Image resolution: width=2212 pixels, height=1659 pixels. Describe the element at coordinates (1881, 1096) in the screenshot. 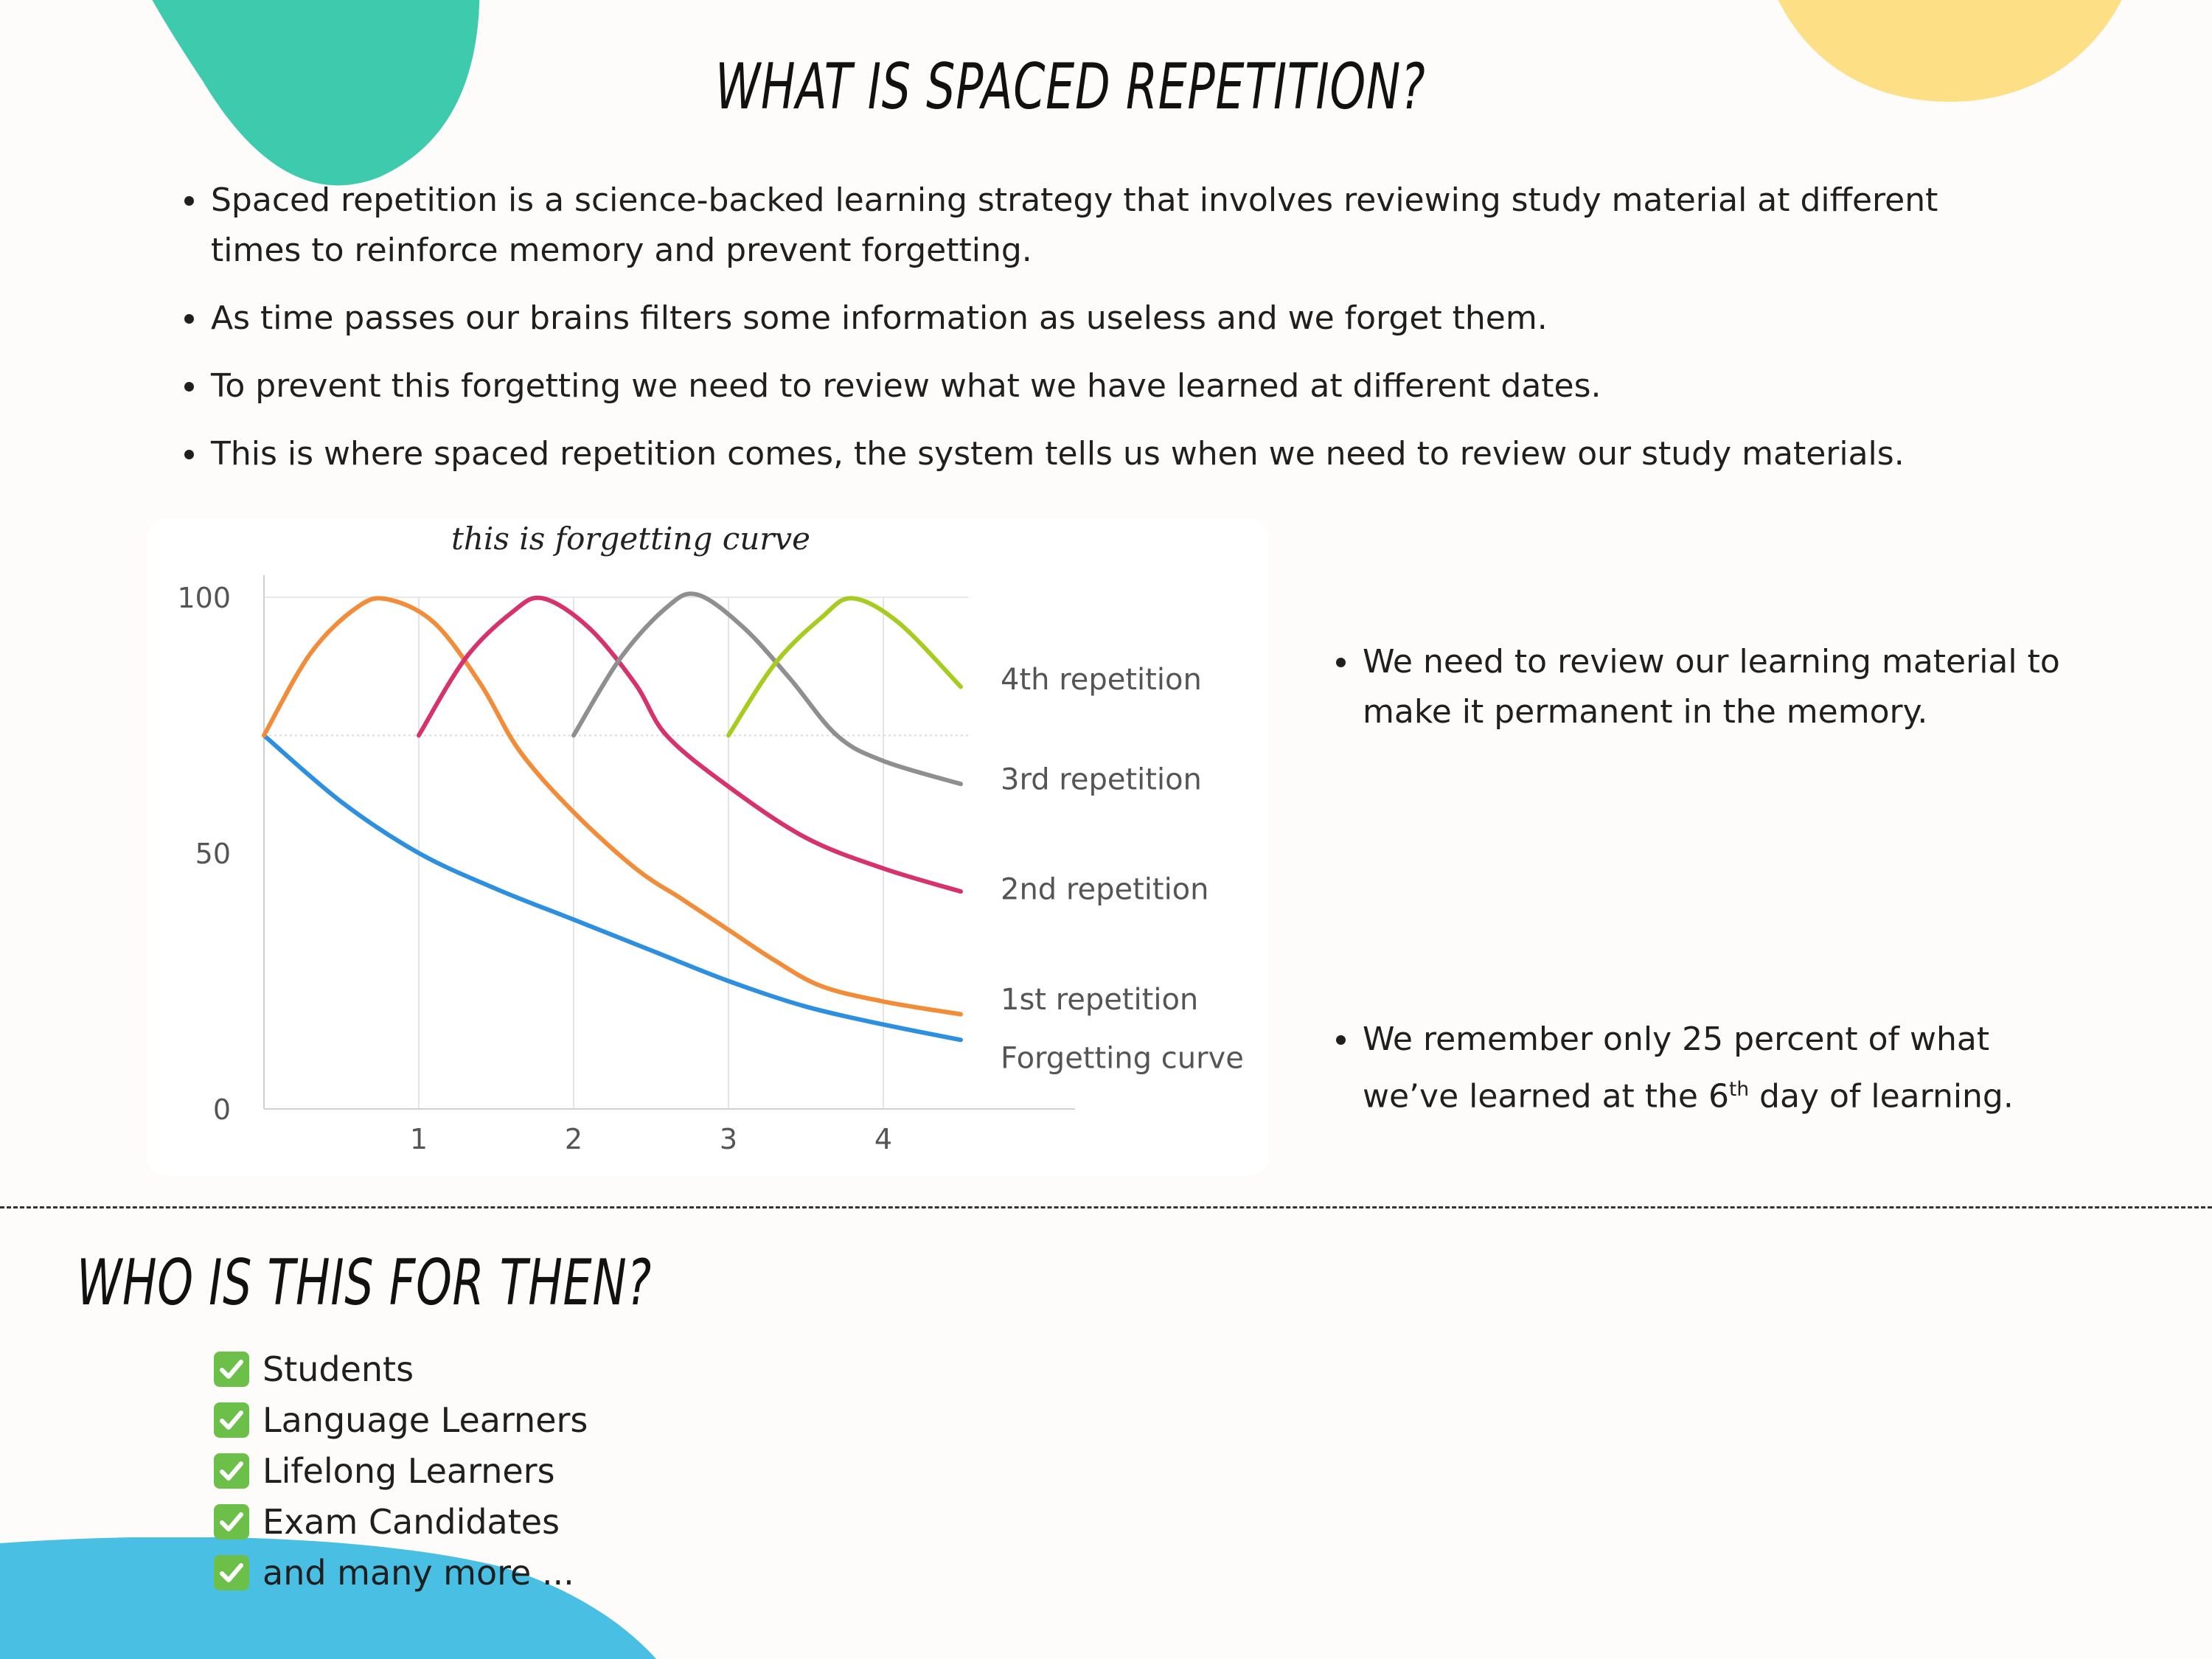

I see `side-bullet-text-end: day of learning.` at that location.